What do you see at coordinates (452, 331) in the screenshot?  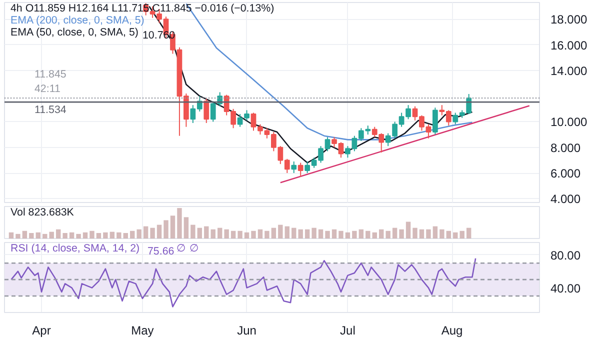 I see `x-tick-label: Aug` at bounding box center [452, 331].